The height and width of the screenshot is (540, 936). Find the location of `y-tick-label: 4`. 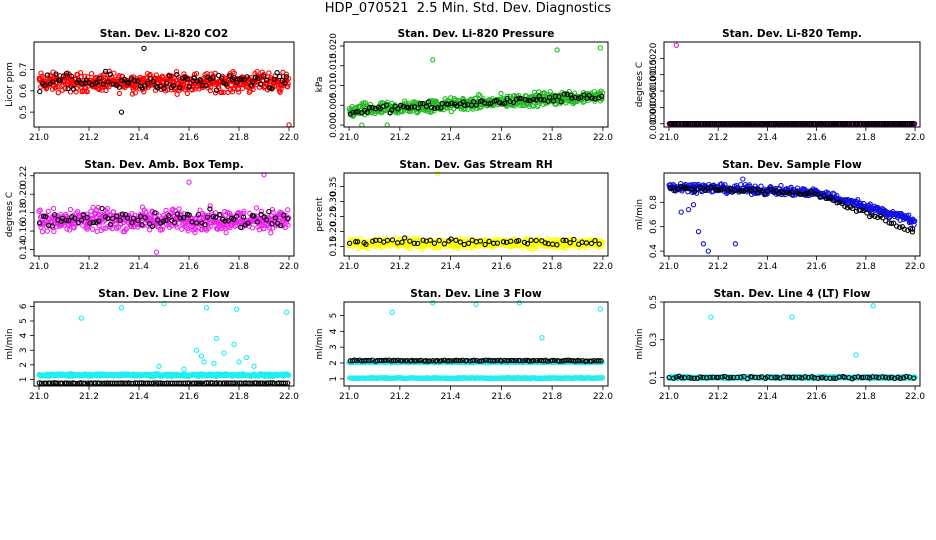

y-tick-label: 4 is located at coordinates (334, 331).